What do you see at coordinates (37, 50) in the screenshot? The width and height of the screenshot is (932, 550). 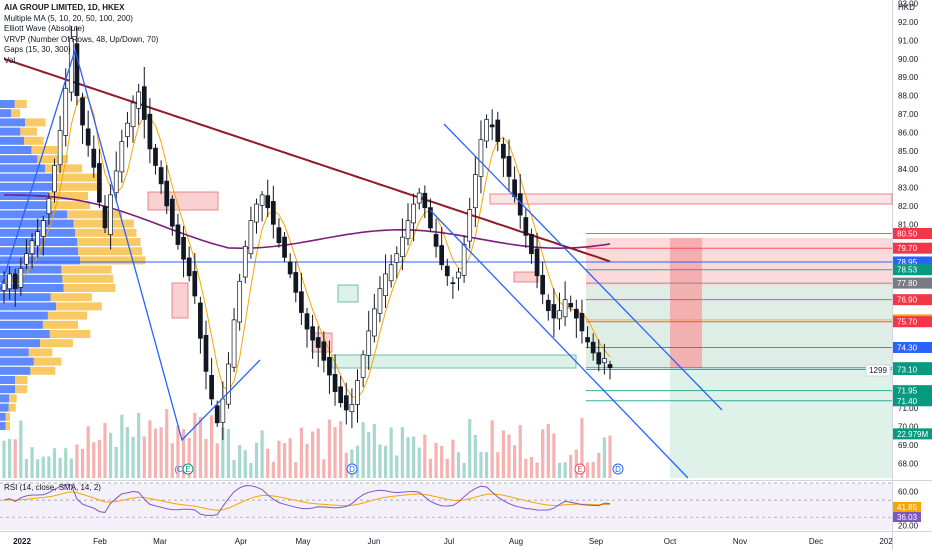 I see `legend-gaps: Gaps (15, 30, 300)` at bounding box center [37, 50].